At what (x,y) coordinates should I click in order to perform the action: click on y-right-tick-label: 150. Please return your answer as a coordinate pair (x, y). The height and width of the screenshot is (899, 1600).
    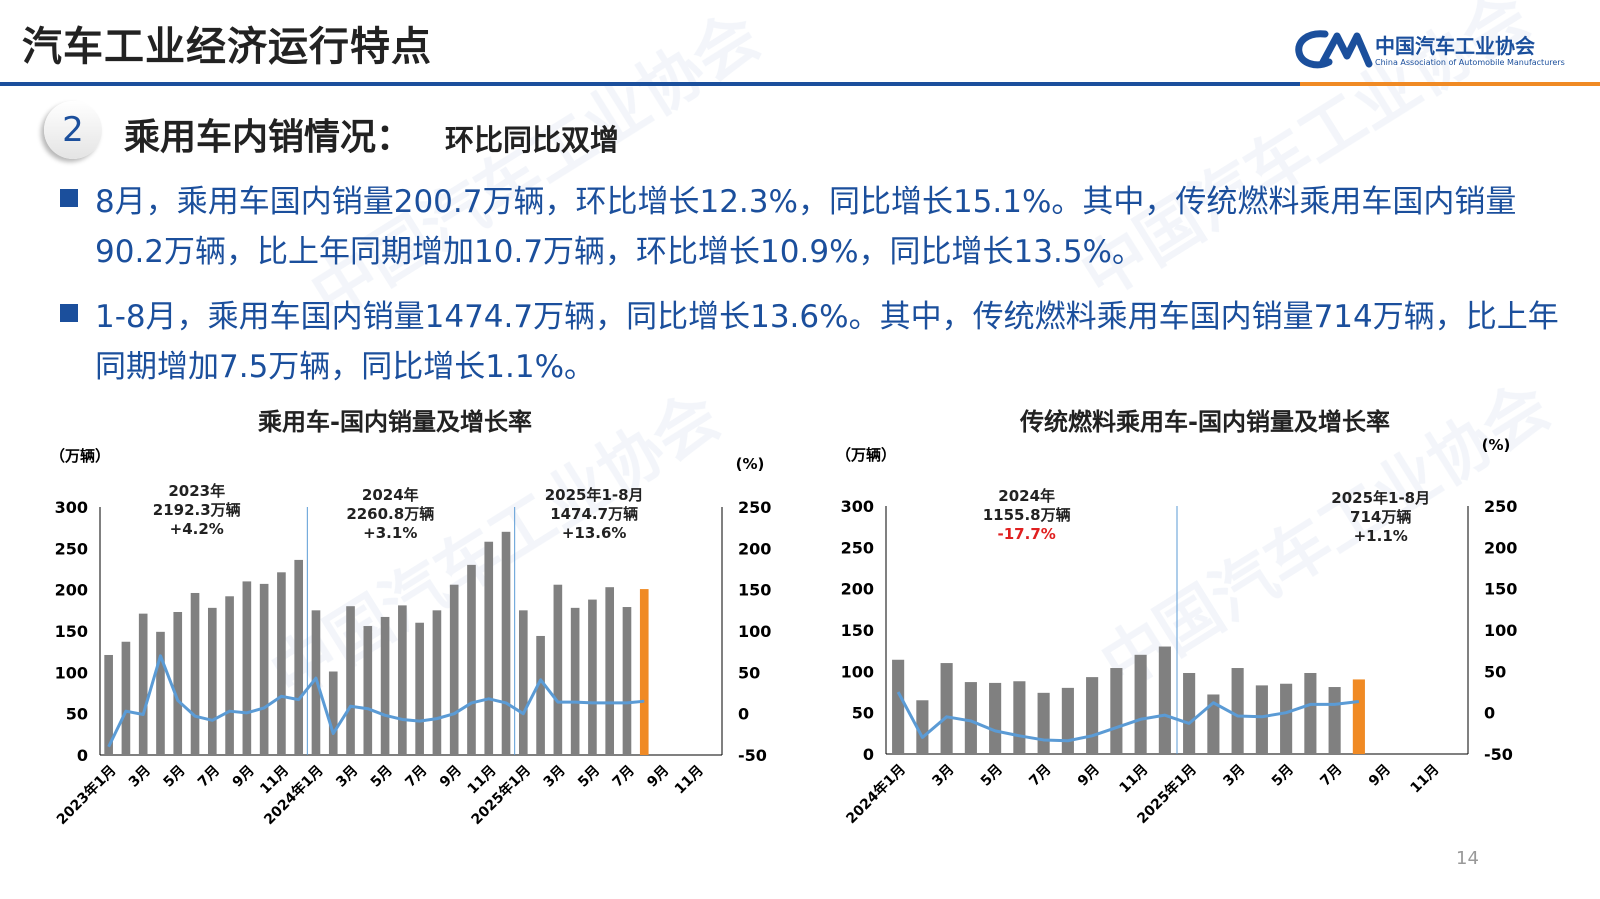
    Looking at the image, I should click on (1500, 589).